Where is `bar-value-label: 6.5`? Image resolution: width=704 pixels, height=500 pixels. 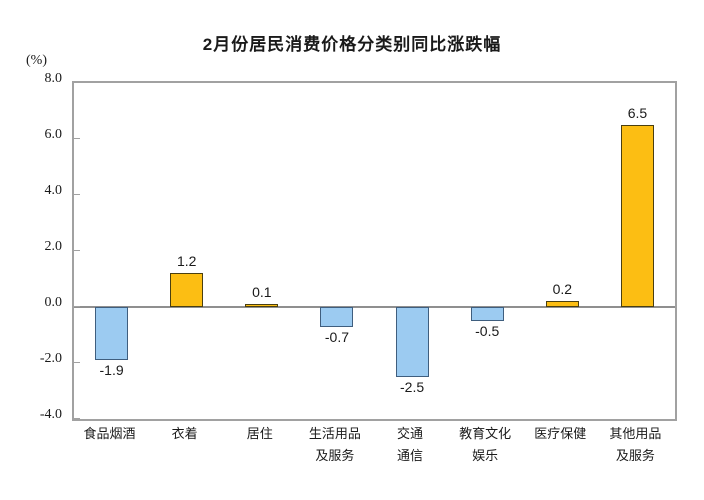 bar-value-label: 6.5 is located at coordinates (637, 113).